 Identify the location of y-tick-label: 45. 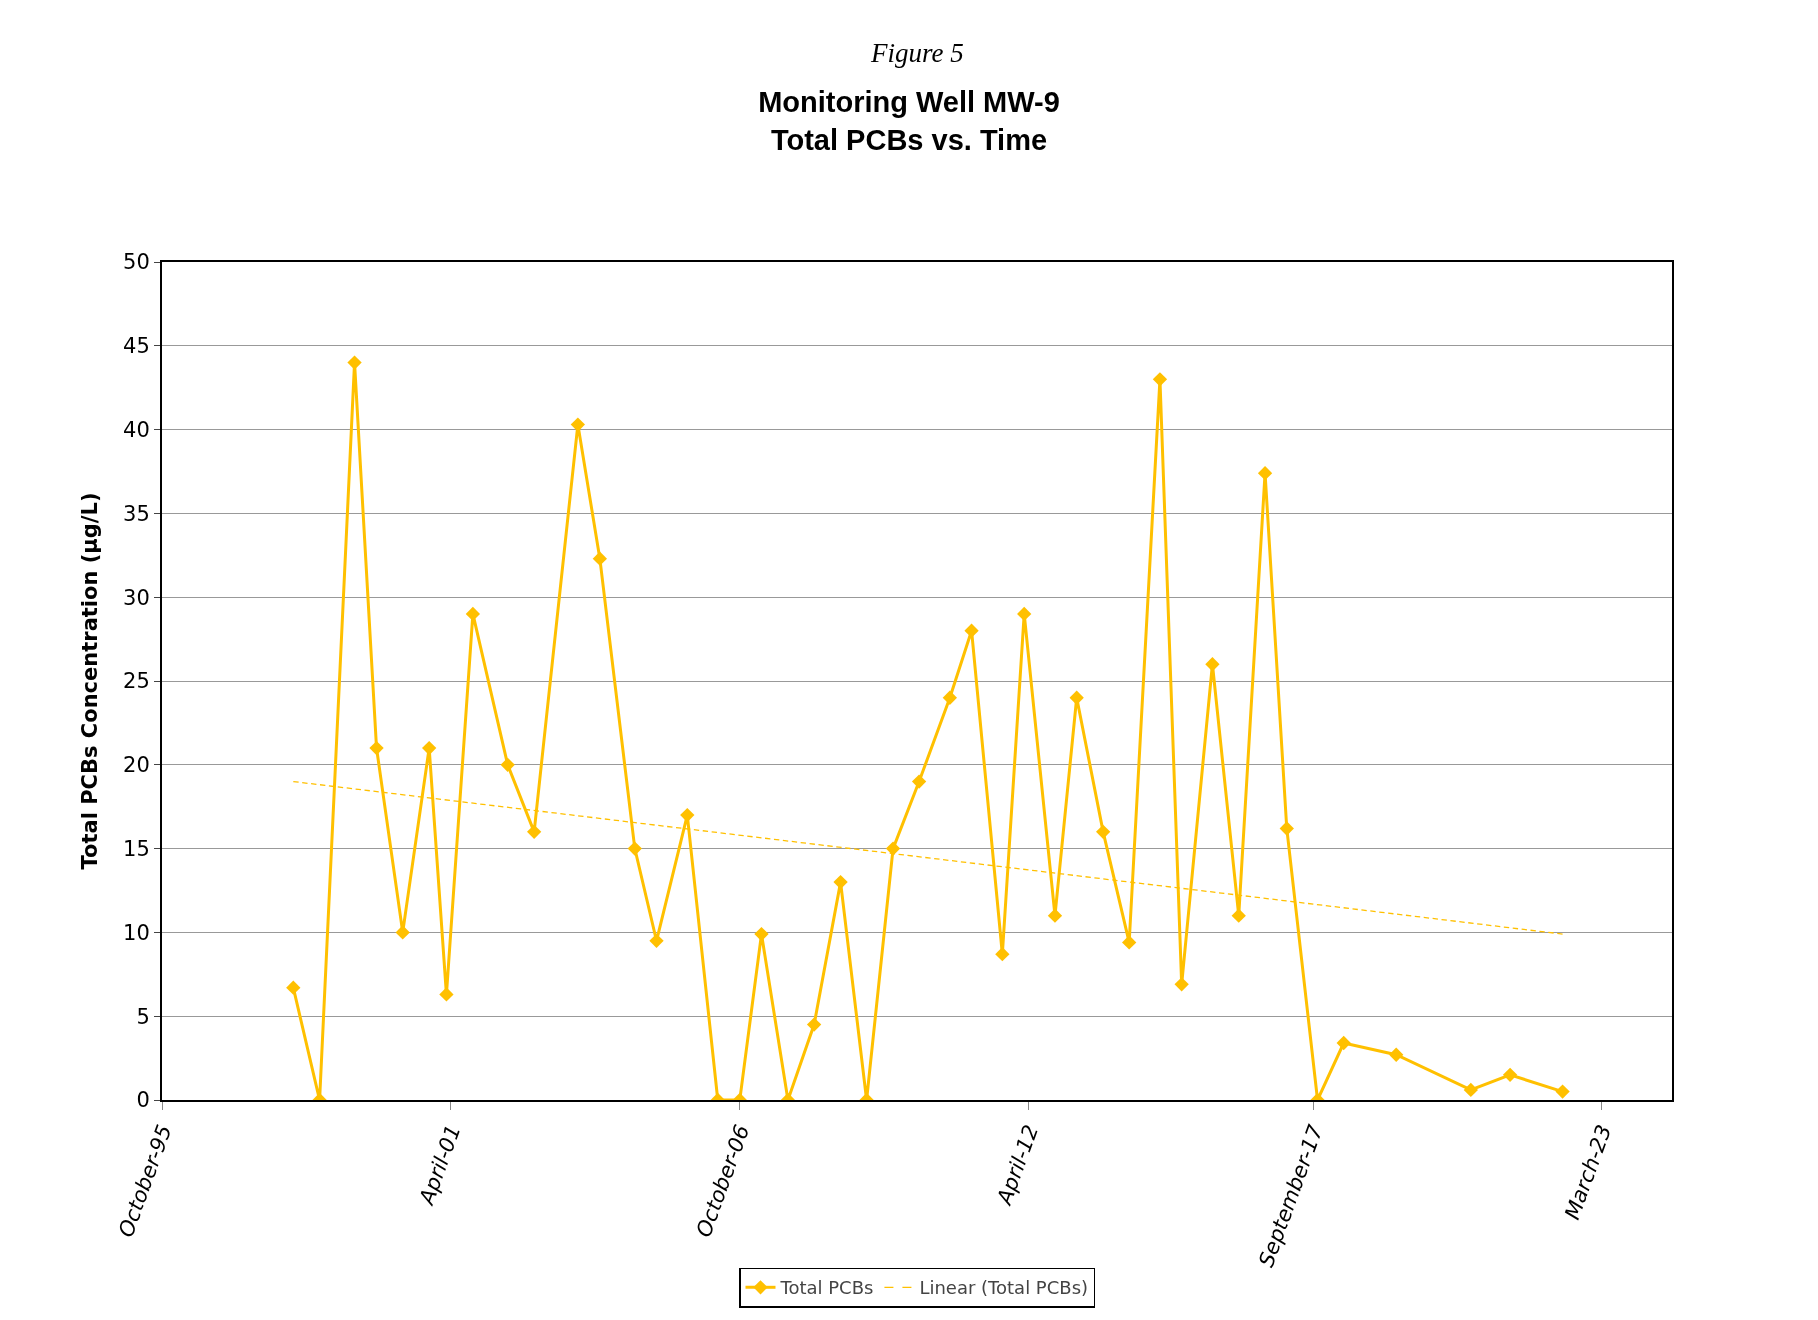
(136, 346).